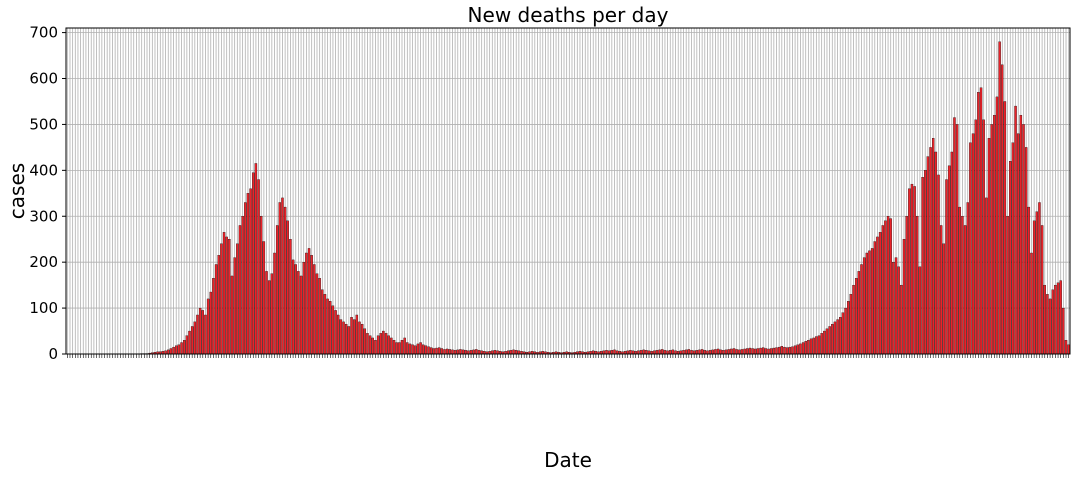 The width and height of the screenshot is (1083, 478). What do you see at coordinates (43, 124) in the screenshot?
I see `y-tick-label: 500` at bounding box center [43, 124].